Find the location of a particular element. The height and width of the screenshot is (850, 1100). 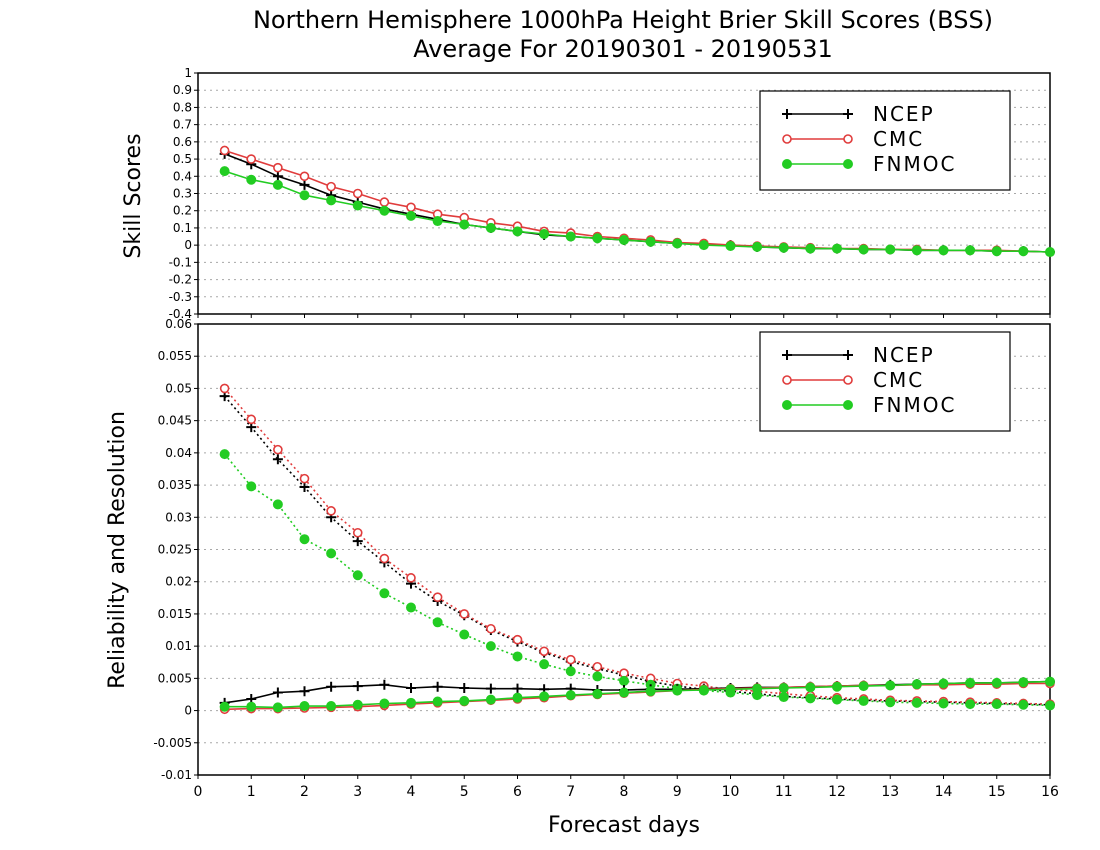

y-tick-label: 0.03 is located at coordinates (178, 517).